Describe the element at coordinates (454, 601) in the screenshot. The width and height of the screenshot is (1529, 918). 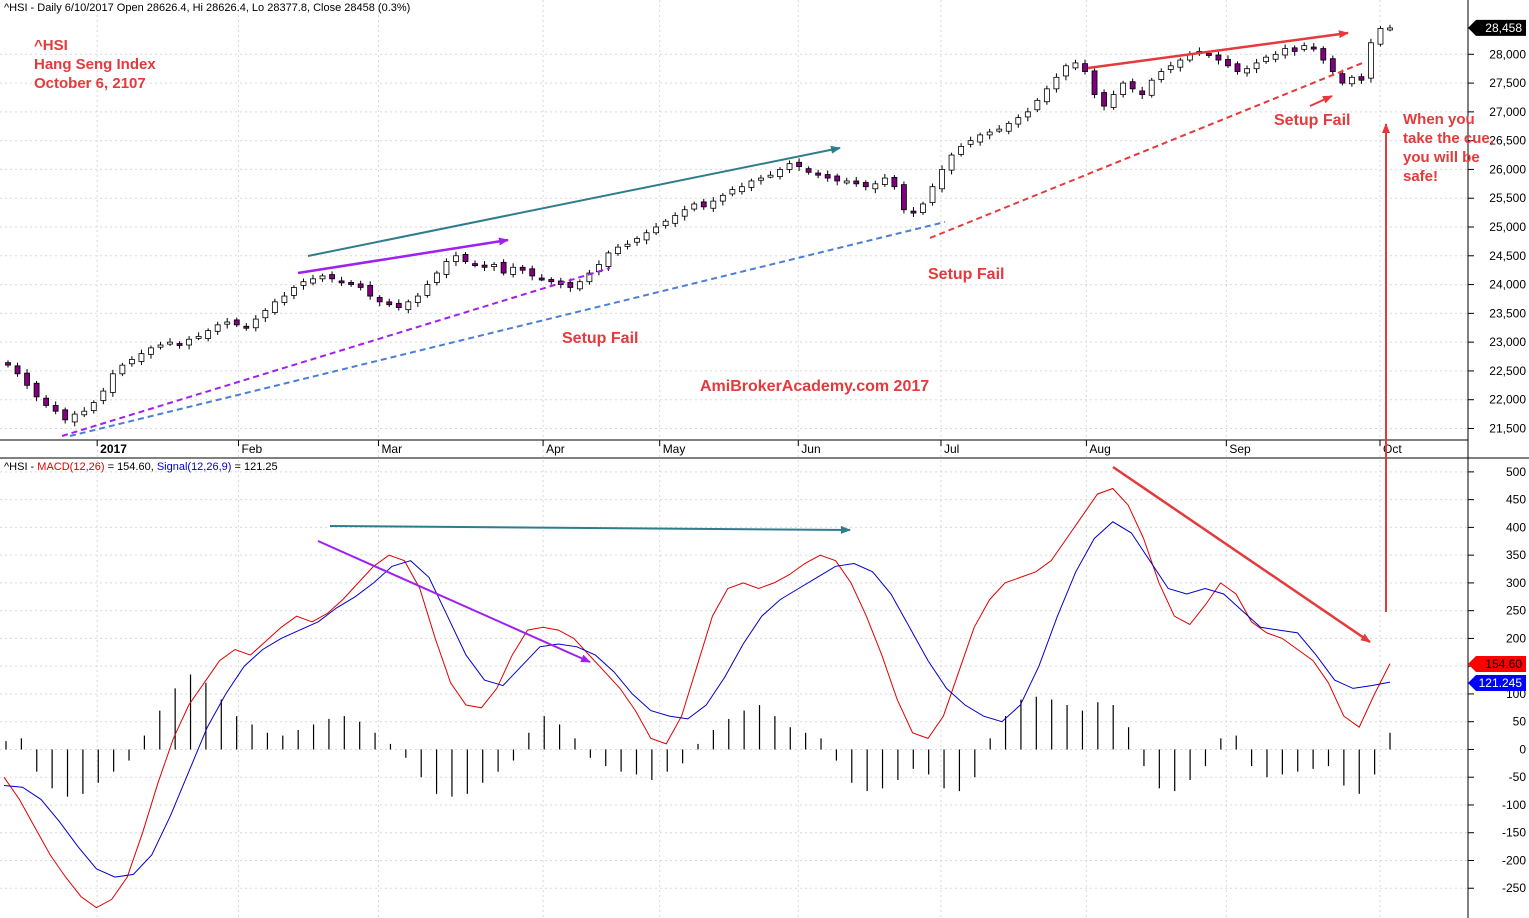
I see `purple-trend-arrow-macd` at that location.